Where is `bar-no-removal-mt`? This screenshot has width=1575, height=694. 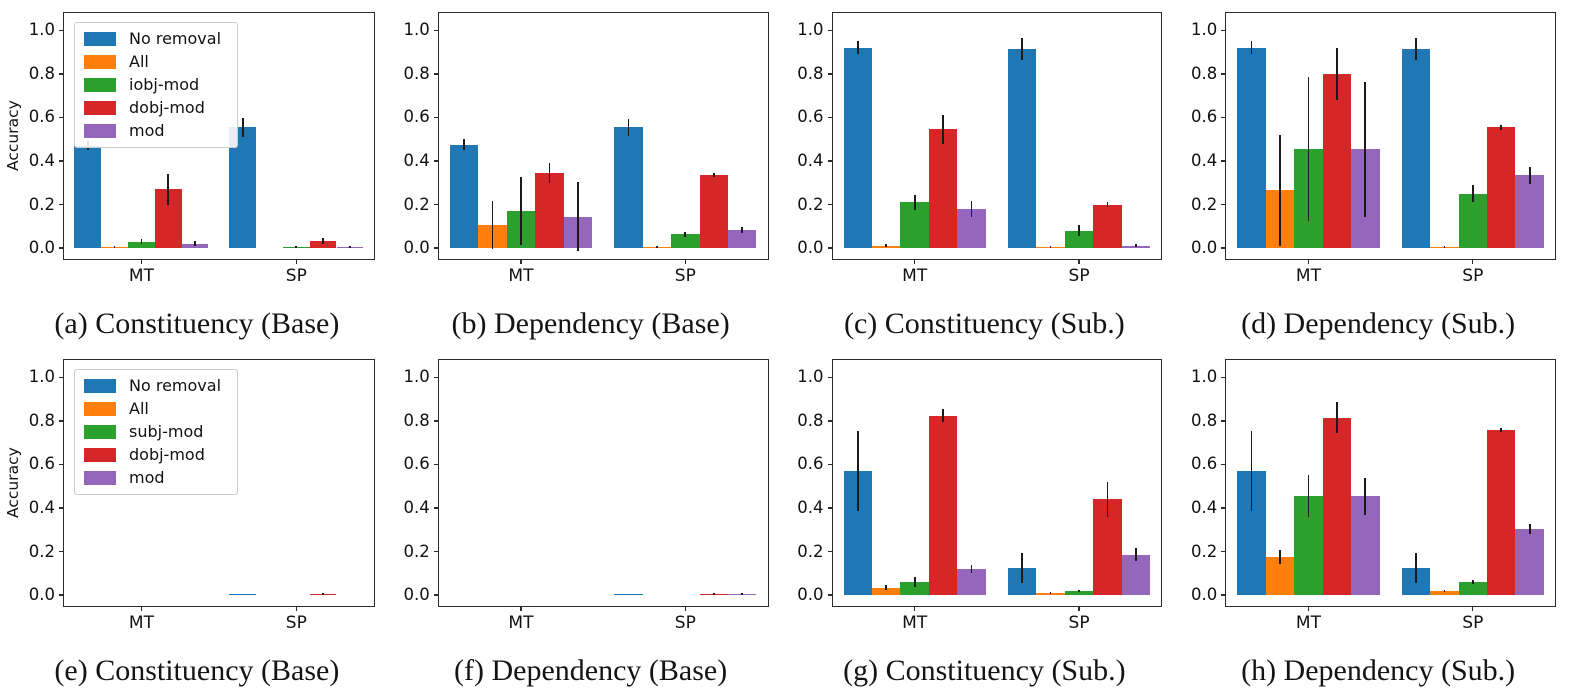
bar-no-removal-mt is located at coordinates (464, 196).